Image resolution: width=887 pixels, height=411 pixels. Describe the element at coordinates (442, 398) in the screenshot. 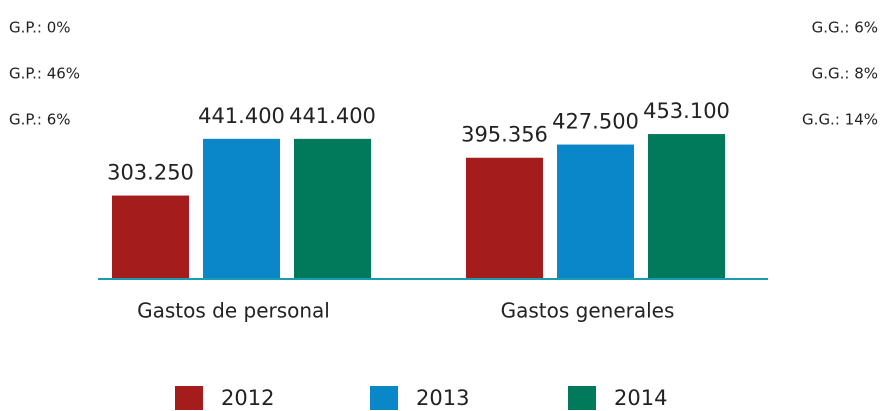

I see `legend-label: 2013` at that location.